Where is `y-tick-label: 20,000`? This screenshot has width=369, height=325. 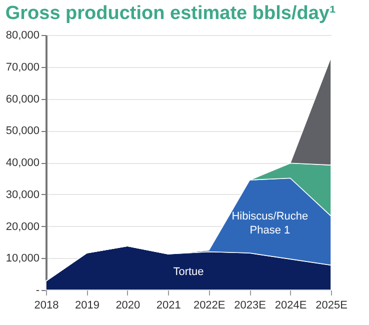
y-tick-label: 20,000 is located at coordinates (23, 226).